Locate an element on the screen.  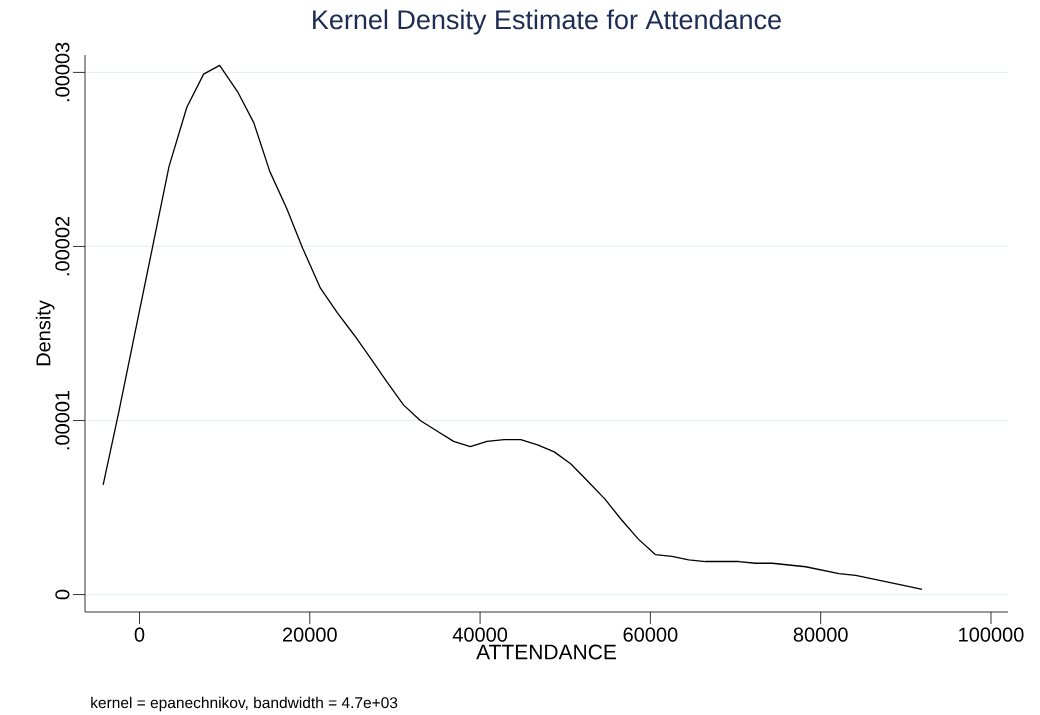
x-tick-label: 40000 is located at coordinates (480, 634).